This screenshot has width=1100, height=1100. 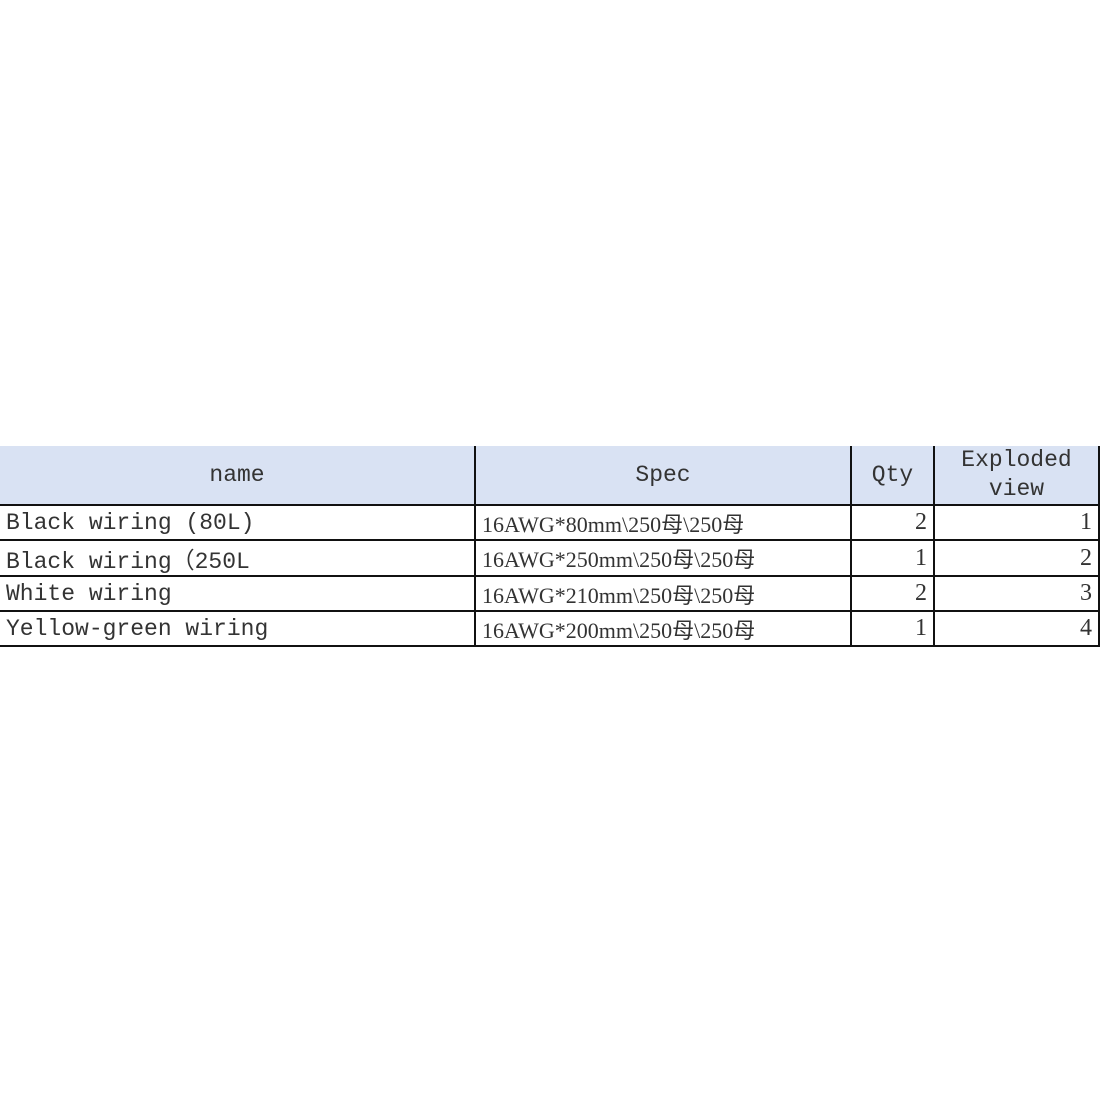 I want to click on cell-spec: 16AWG*200mm\250母\250母, so click(x=663, y=628).